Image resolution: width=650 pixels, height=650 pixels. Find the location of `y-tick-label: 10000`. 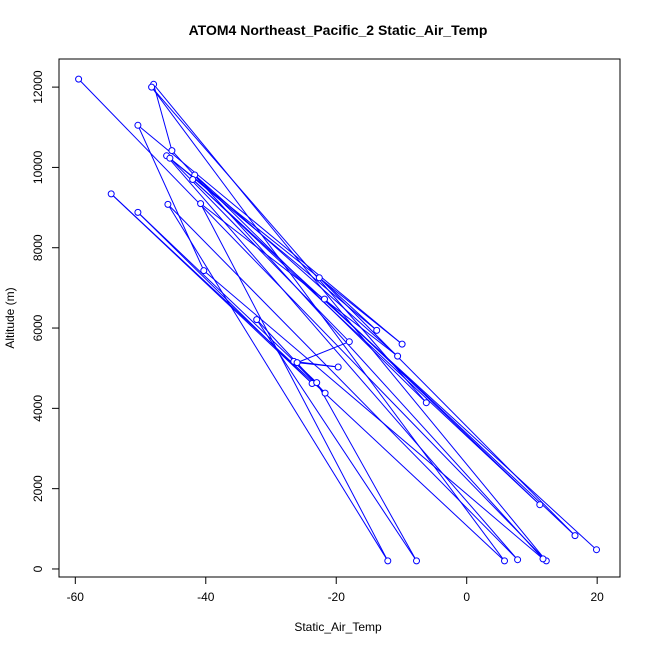

y-tick-label: 10000 is located at coordinates (38, 167).